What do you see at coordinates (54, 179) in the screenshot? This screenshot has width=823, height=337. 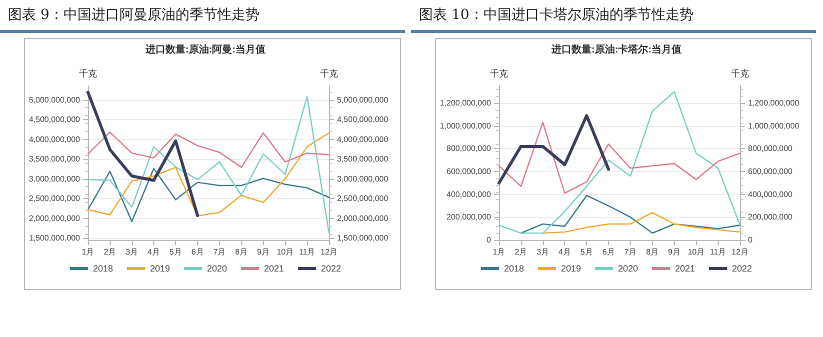 I see `y-tick-label: 3,000,000,000` at bounding box center [54, 179].